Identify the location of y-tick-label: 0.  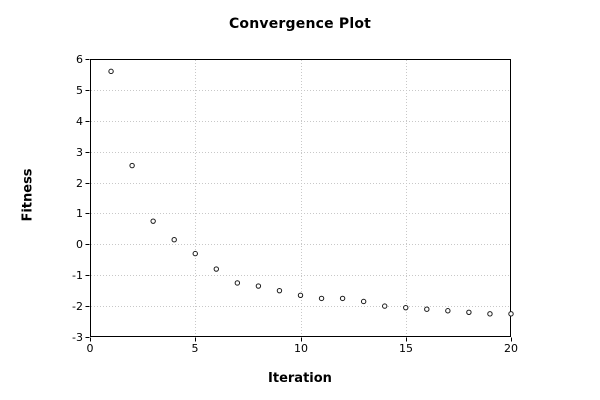
(79, 244).